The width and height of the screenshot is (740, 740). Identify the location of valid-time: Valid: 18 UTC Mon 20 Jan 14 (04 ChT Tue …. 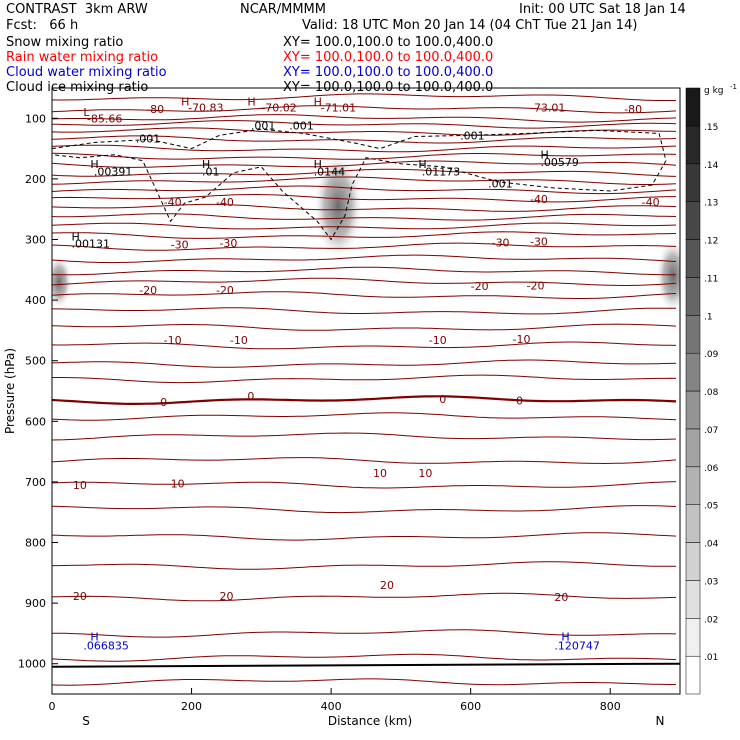
(470, 25).